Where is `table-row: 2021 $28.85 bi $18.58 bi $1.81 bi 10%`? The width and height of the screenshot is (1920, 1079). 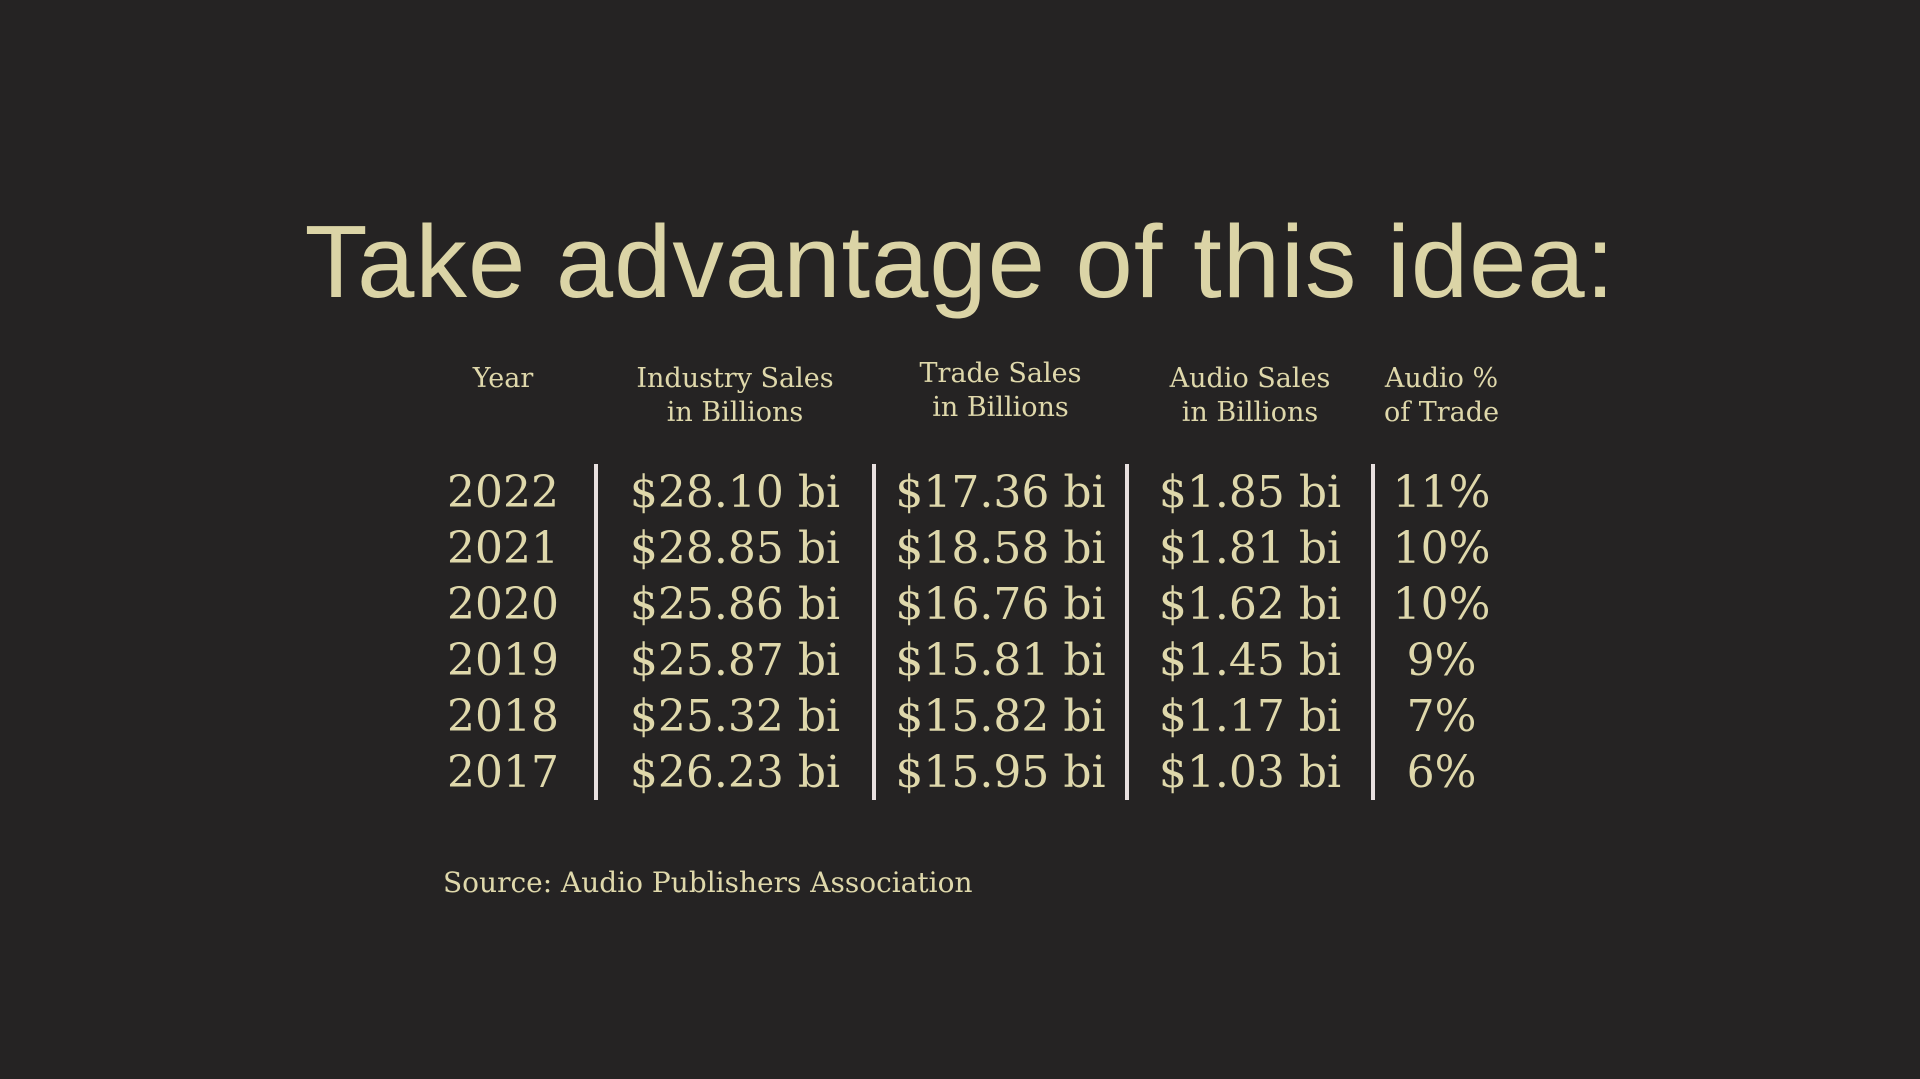 table-row: 2021 $28.85 bi $18.58 bi $1.81 bi 10% is located at coordinates (960, 548).